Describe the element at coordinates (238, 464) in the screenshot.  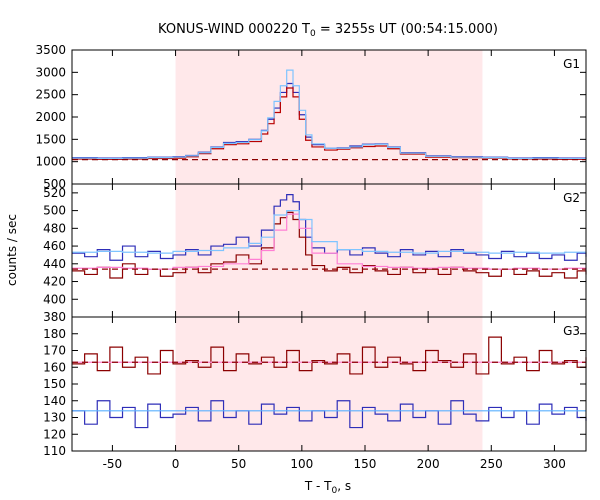
I see `x-tick-label: 50` at that location.